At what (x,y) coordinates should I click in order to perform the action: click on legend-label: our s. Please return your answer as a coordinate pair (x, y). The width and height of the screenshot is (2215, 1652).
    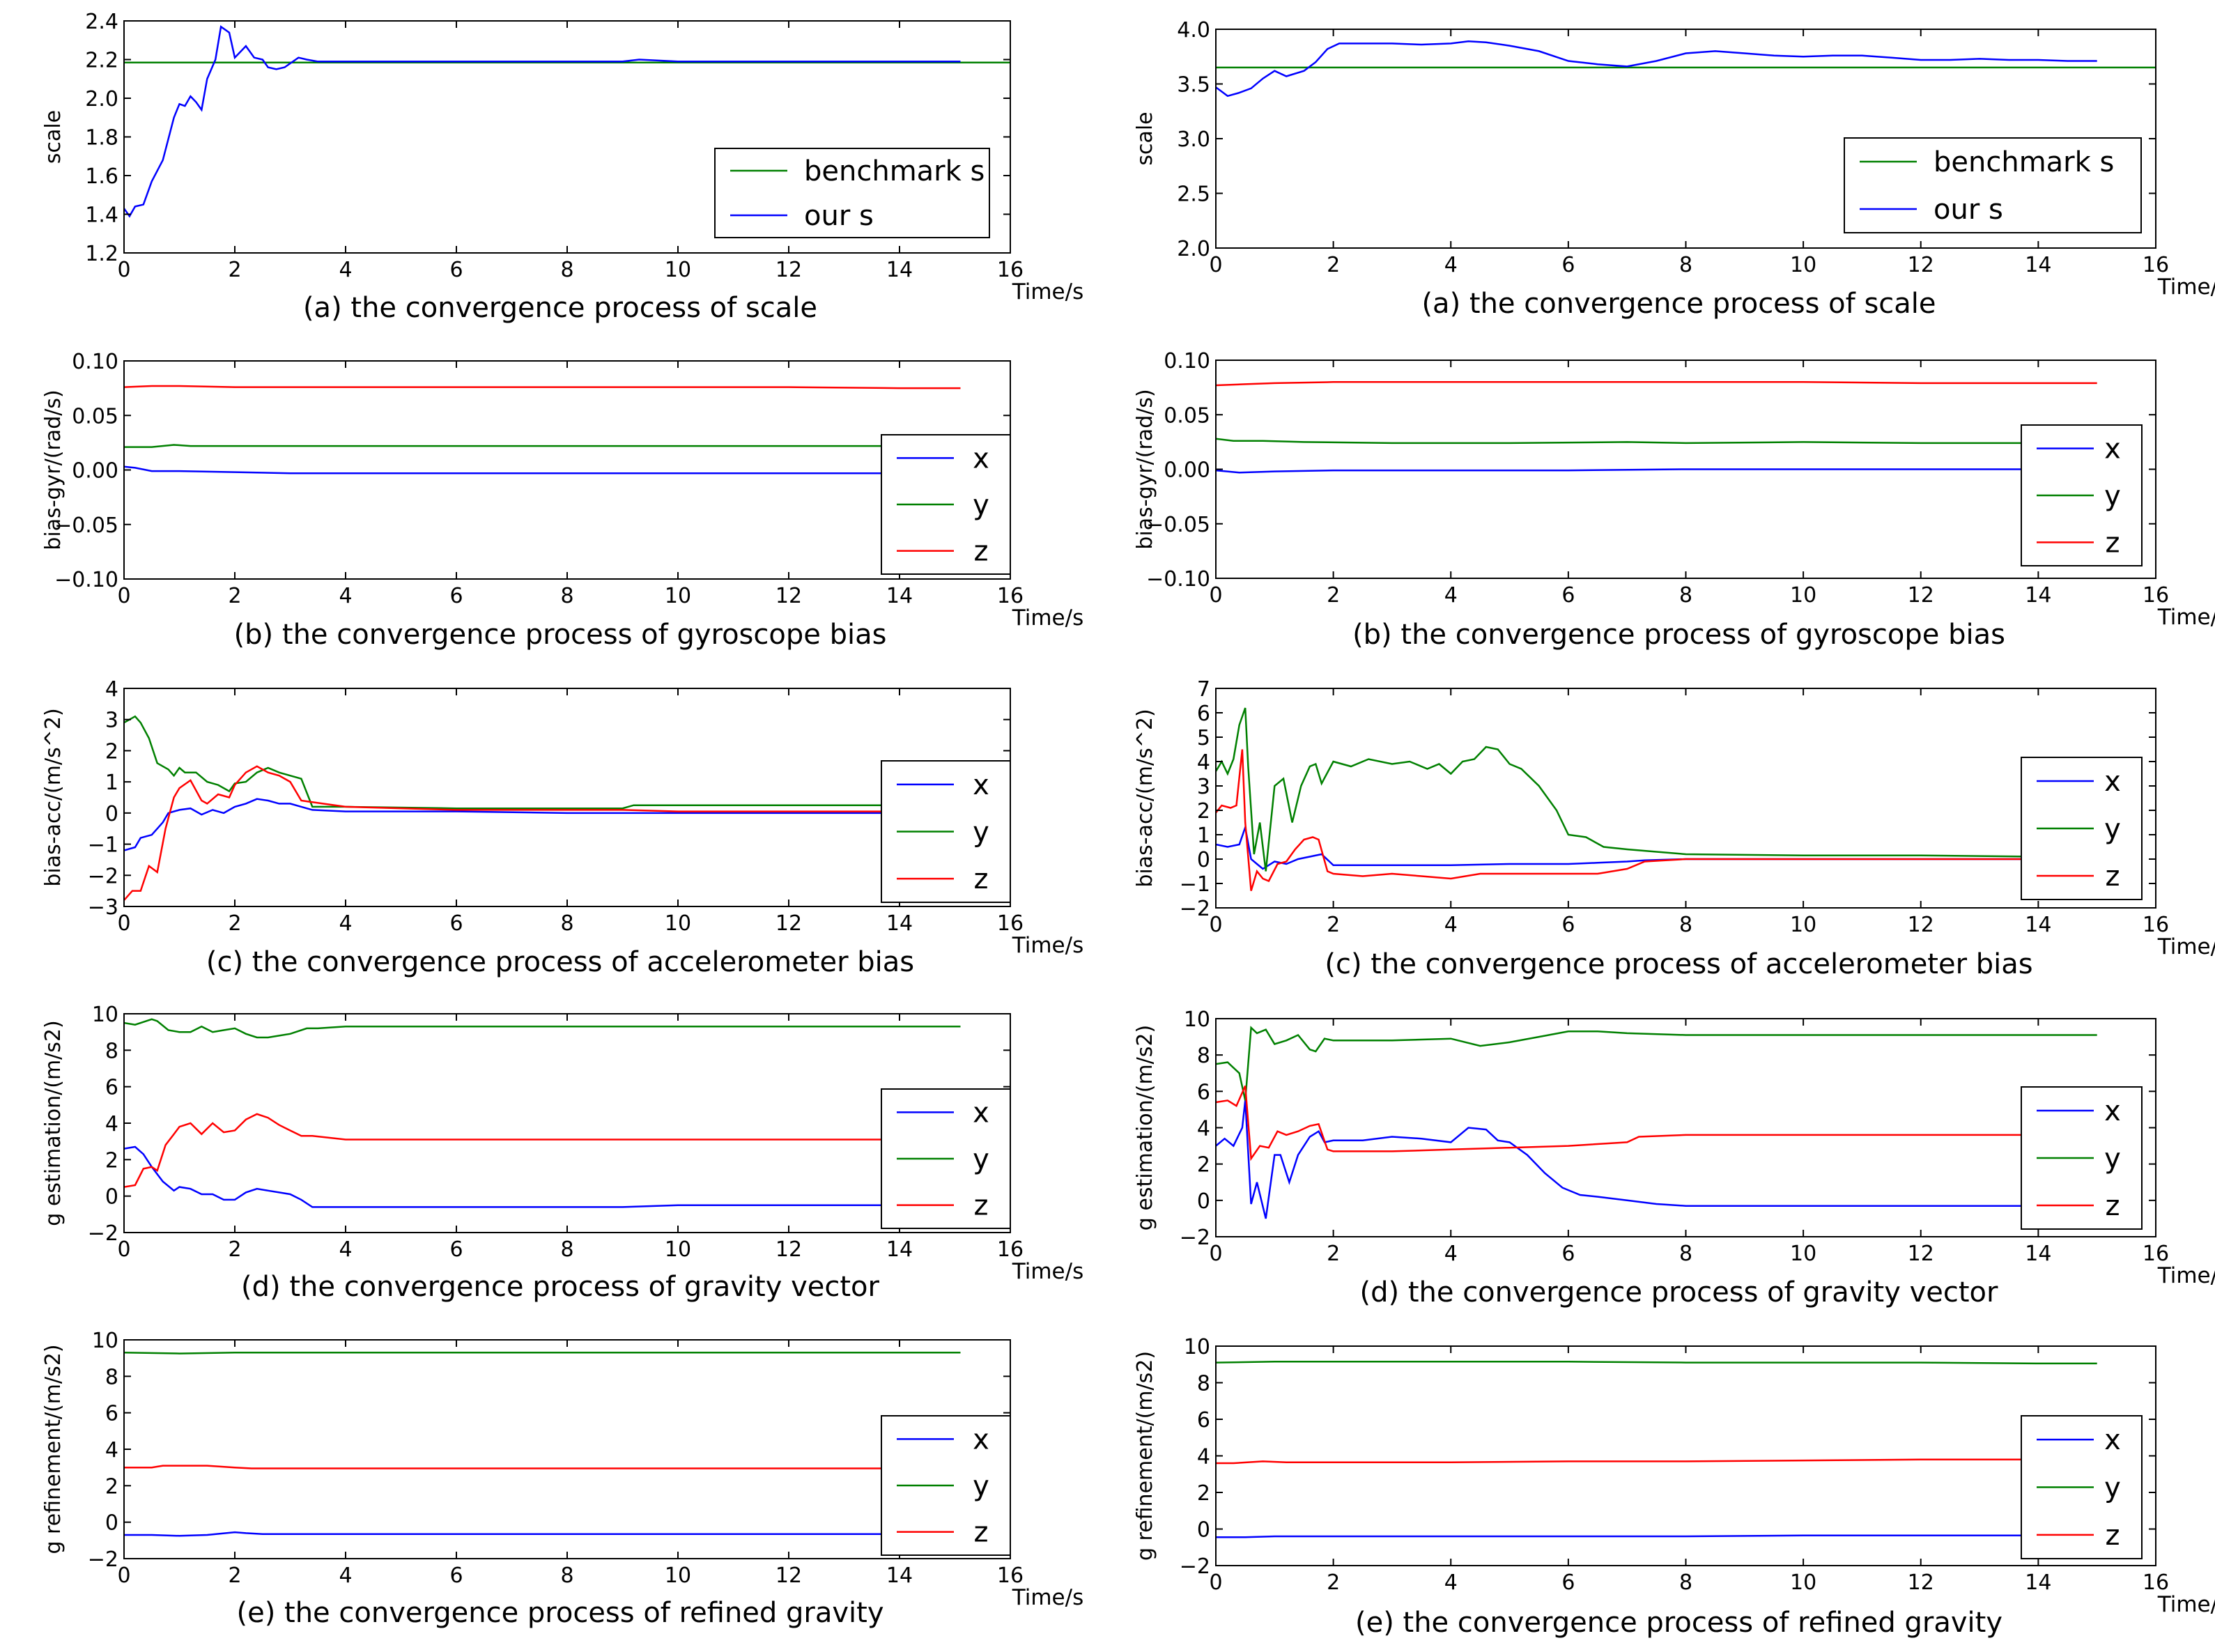
    Looking at the image, I should click on (839, 216).